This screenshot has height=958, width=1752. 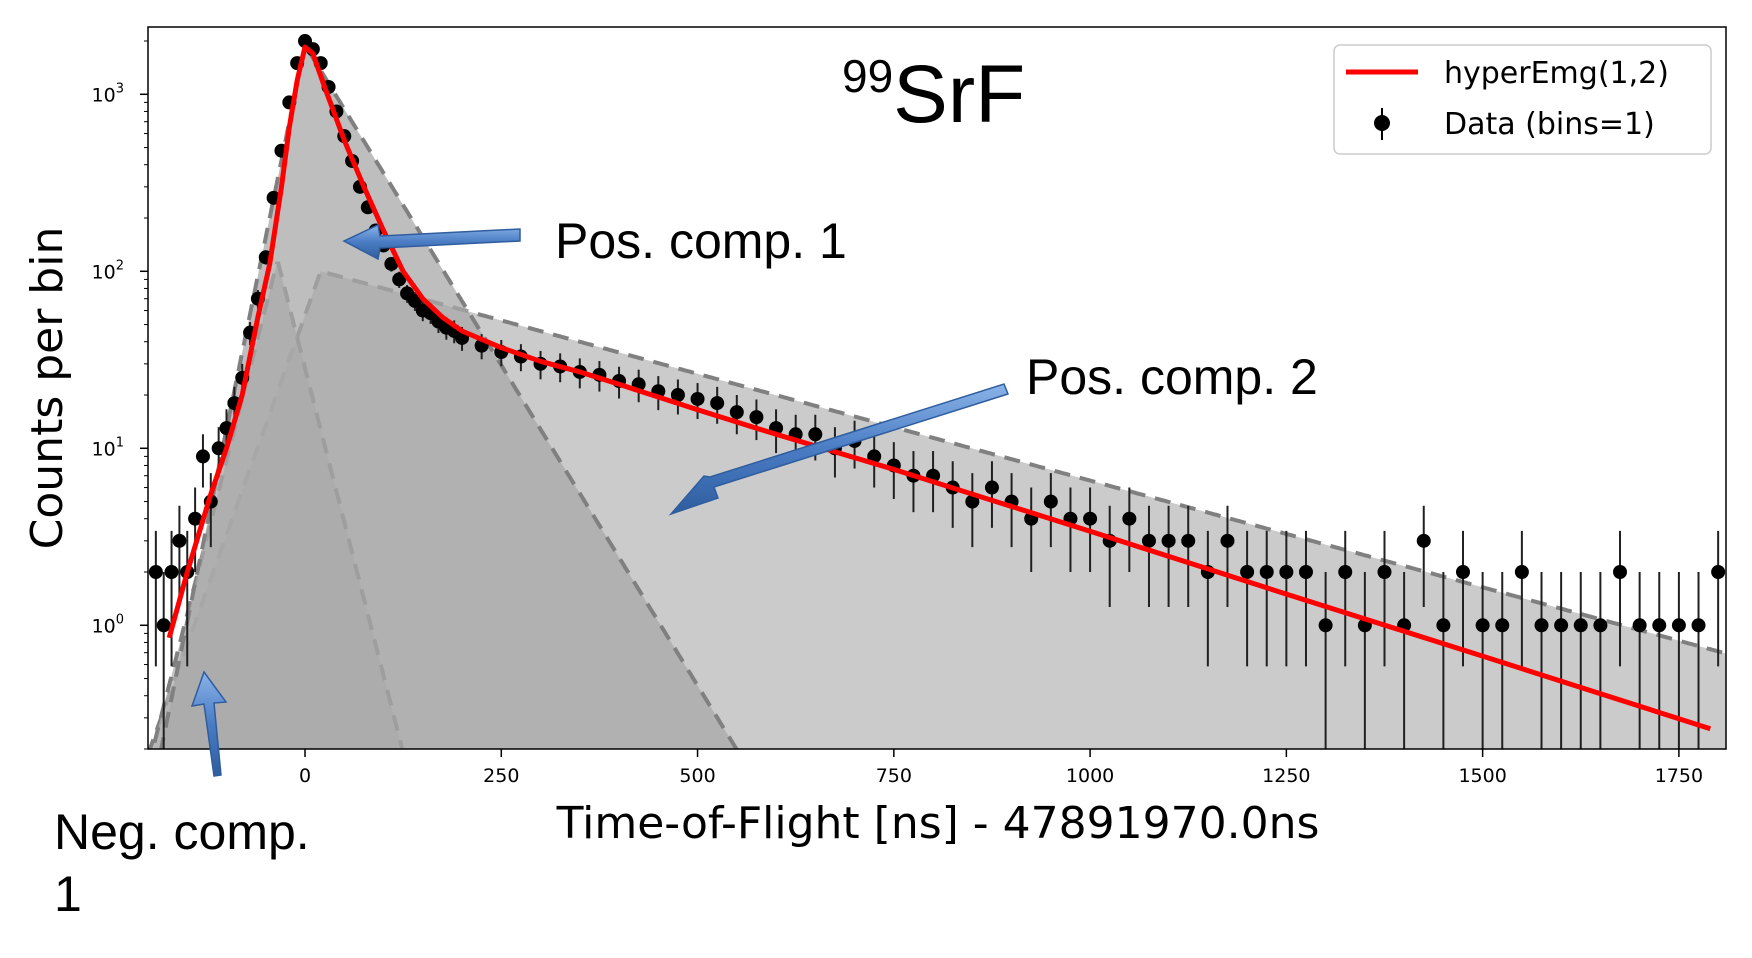 I want to click on legend-fit-label: hyperEmg(1,2), so click(x=1556, y=73).